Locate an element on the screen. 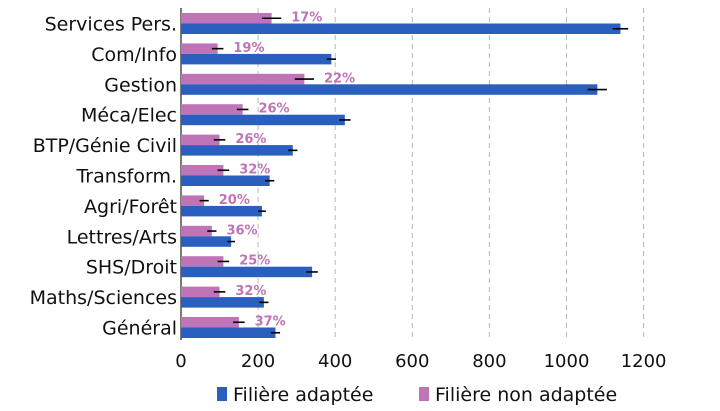  legend-label-non-adaptee: Filière non adaptée is located at coordinates (526, 395).